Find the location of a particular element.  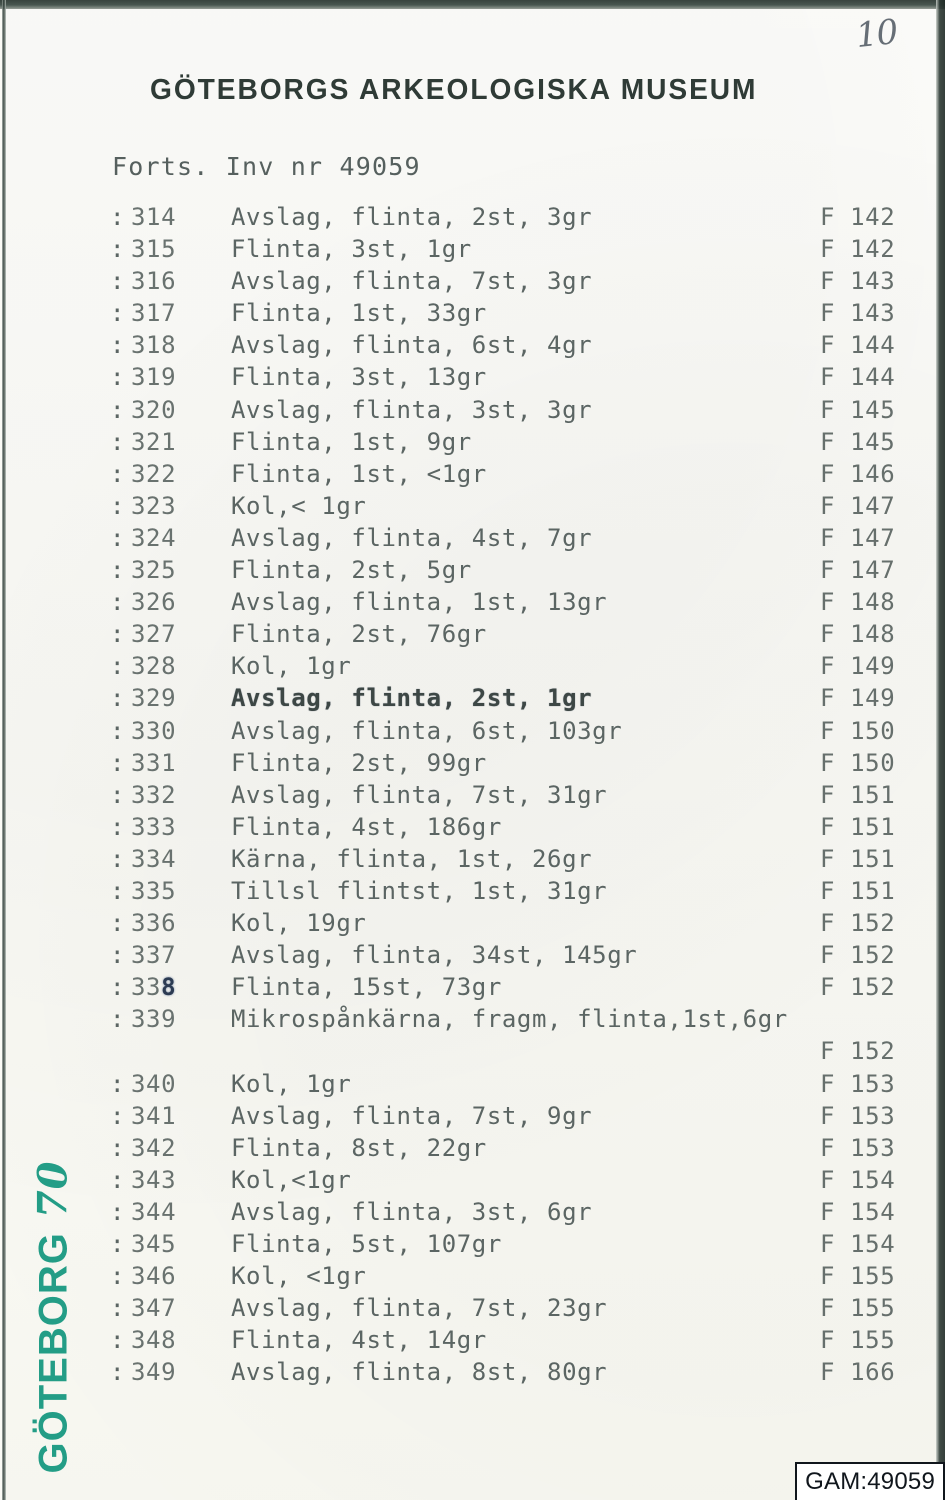

entry-description: Kol,<1gr is located at coordinates (291, 1179).